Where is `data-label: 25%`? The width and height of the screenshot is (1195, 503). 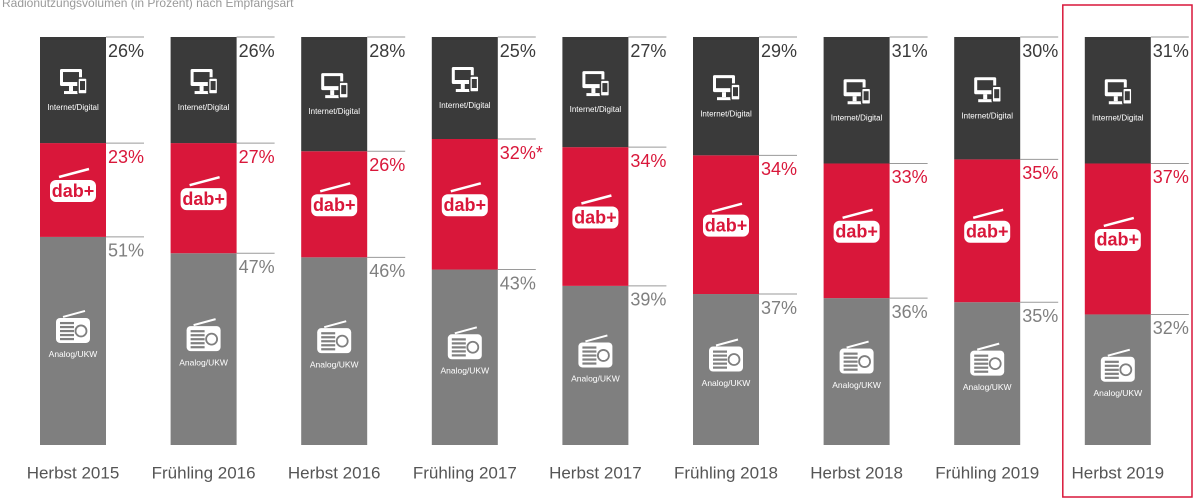 data-label: 25% is located at coordinates (518, 51).